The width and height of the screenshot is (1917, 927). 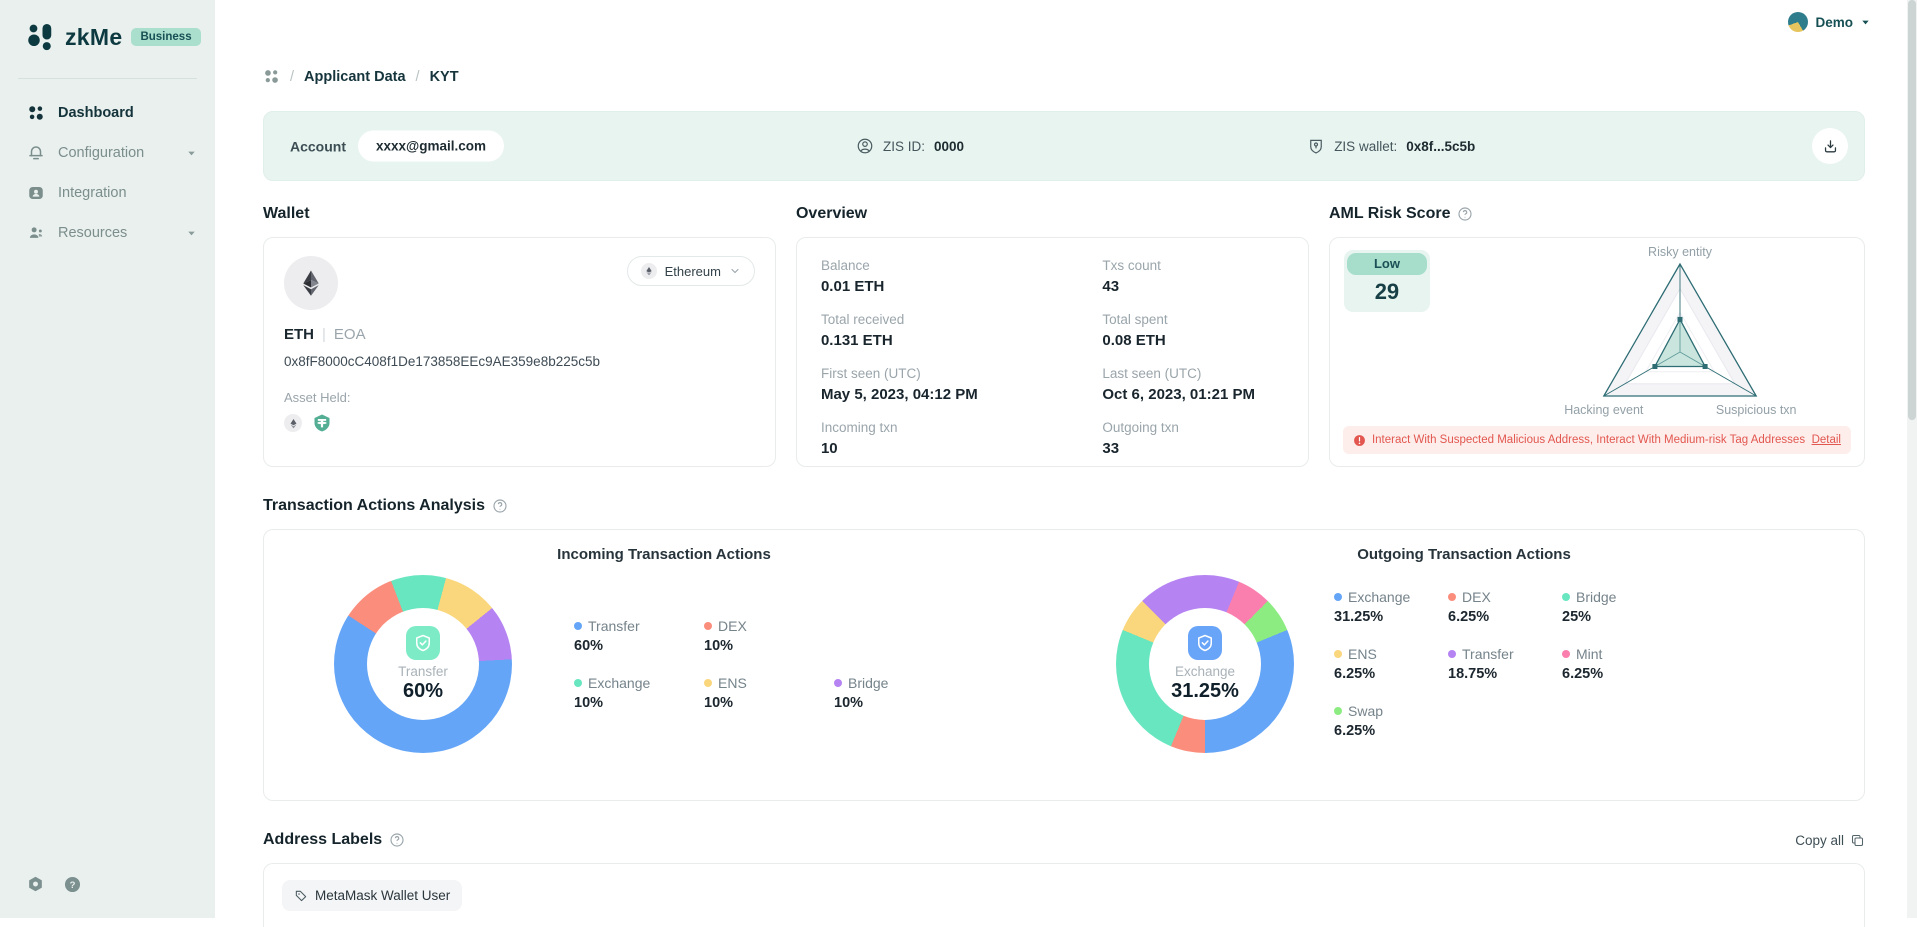 I want to click on legend-value: 60%, so click(x=589, y=645).